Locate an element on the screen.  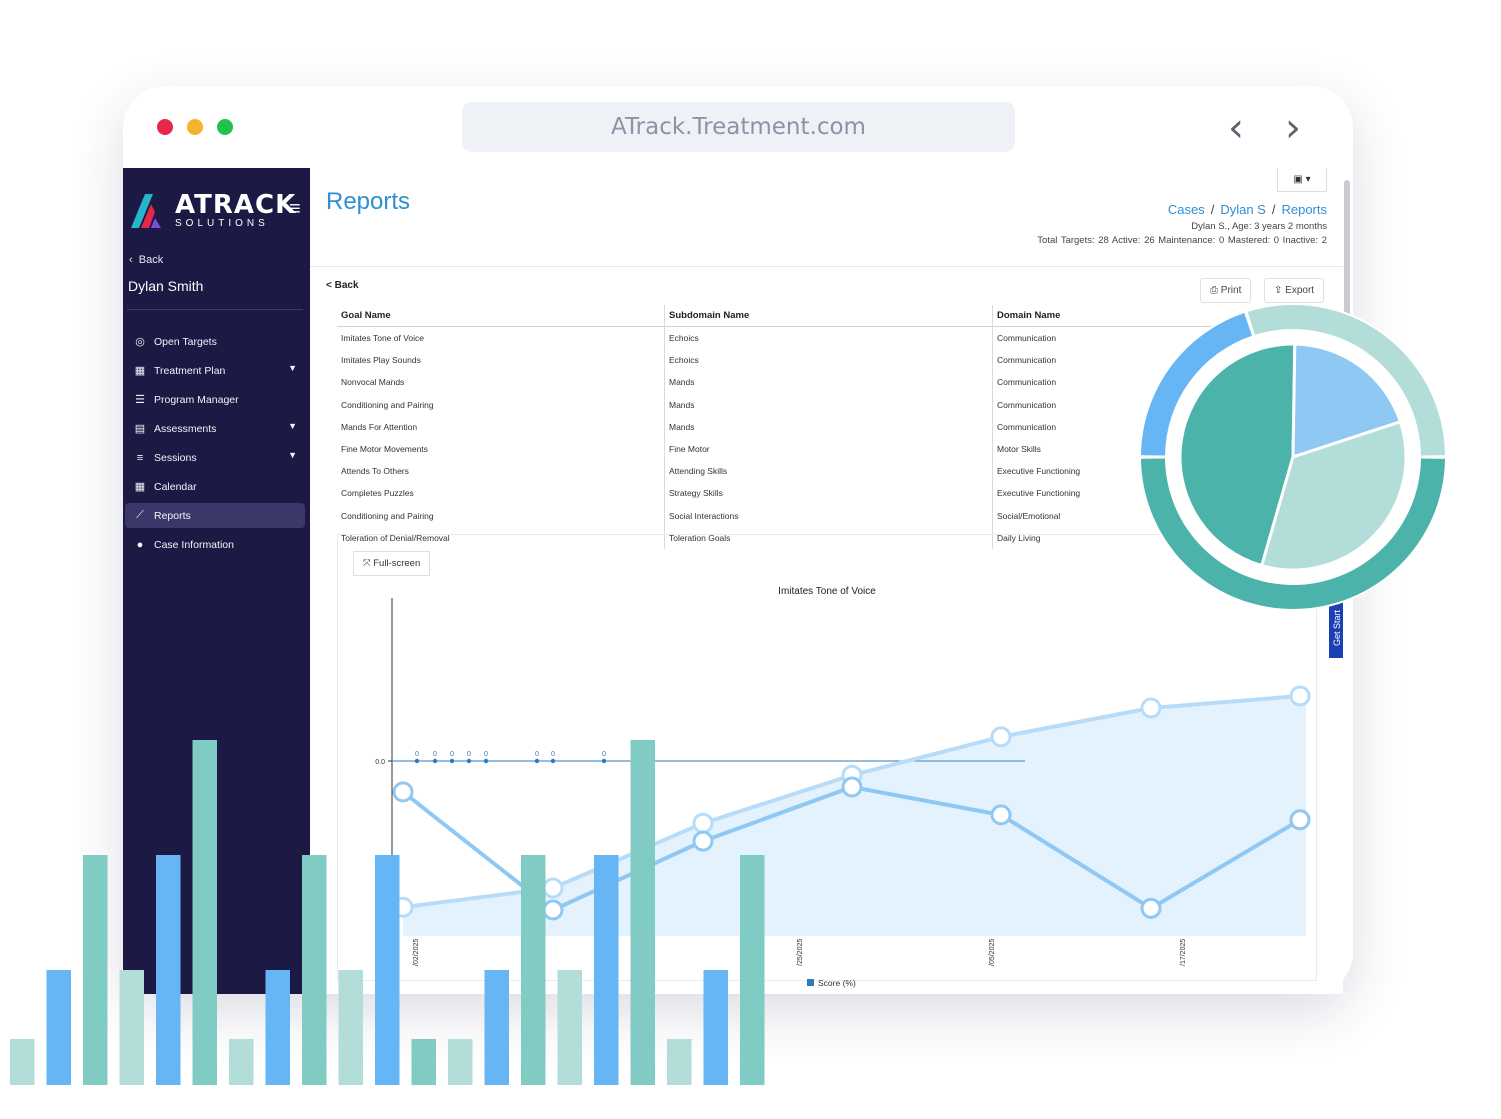
subdomain-cell: Strategy Skills is located at coordinates (828, 493).